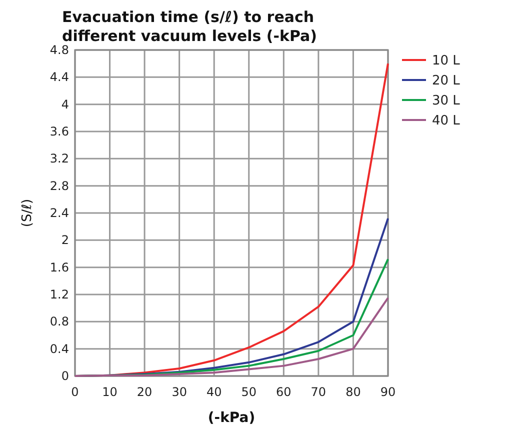 The image size is (505, 432). What do you see at coordinates (446, 121) in the screenshot?
I see `legend-label: 40 L` at bounding box center [446, 121].